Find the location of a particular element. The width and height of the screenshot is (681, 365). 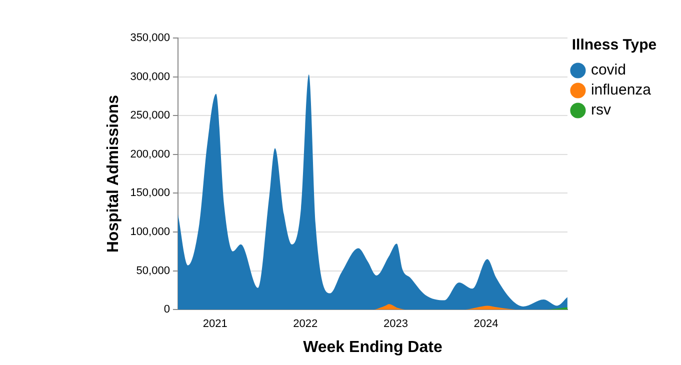

y-tick-label: 300,000 is located at coordinates (150, 76).